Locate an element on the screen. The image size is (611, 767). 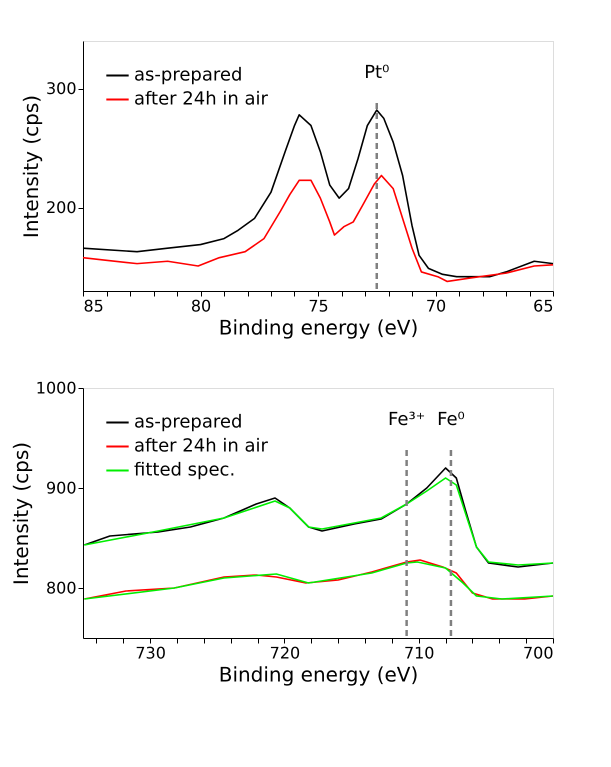
x-tick-label: 65 is located at coordinates (543, 306).